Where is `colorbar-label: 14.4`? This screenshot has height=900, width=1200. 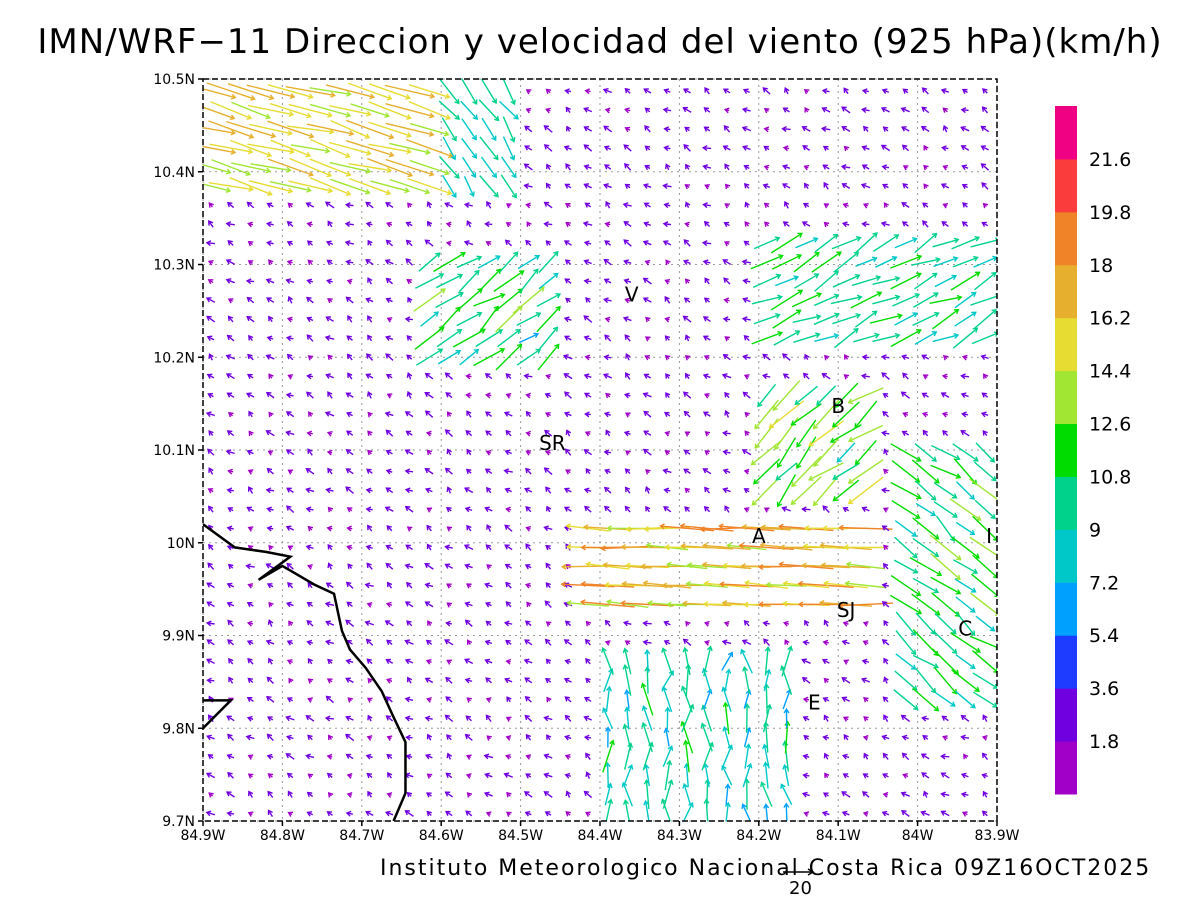
colorbar-label: 14.4 is located at coordinates (1110, 372).